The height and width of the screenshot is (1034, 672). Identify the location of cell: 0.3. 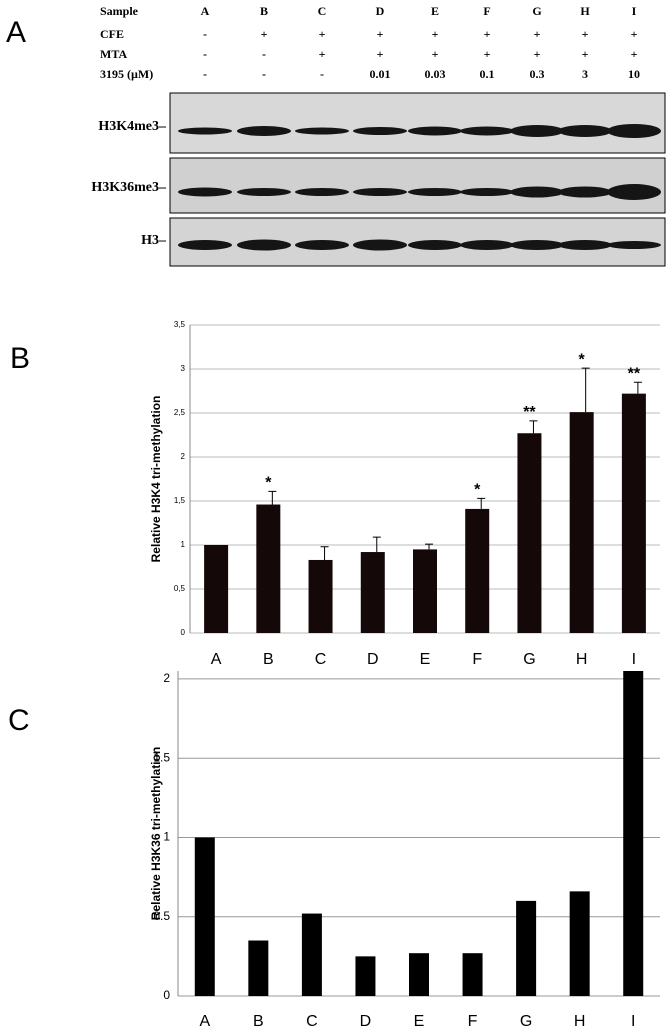
(537, 74).